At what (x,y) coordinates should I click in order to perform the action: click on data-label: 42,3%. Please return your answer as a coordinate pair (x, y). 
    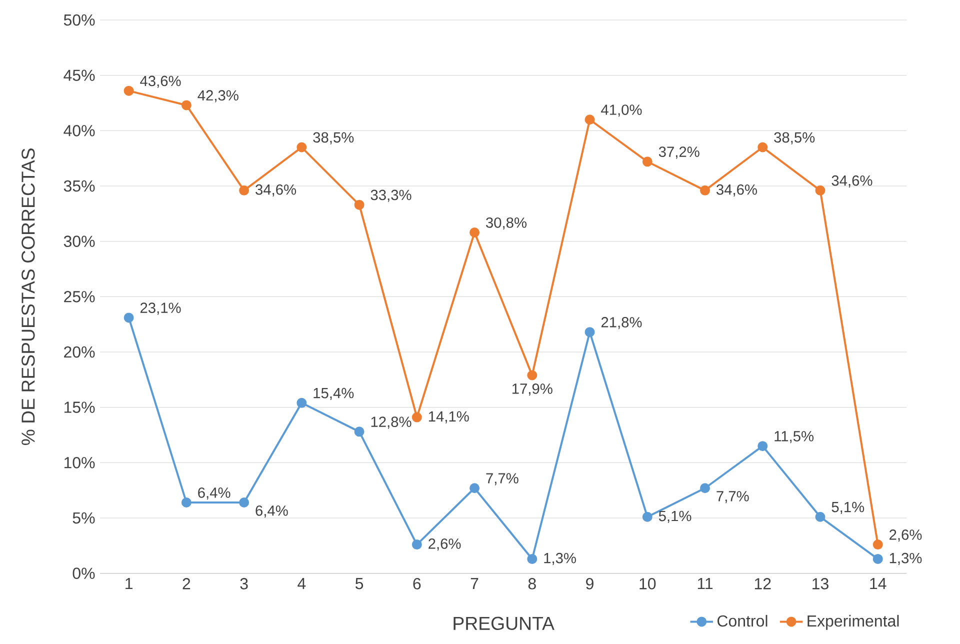
    Looking at the image, I should click on (218, 96).